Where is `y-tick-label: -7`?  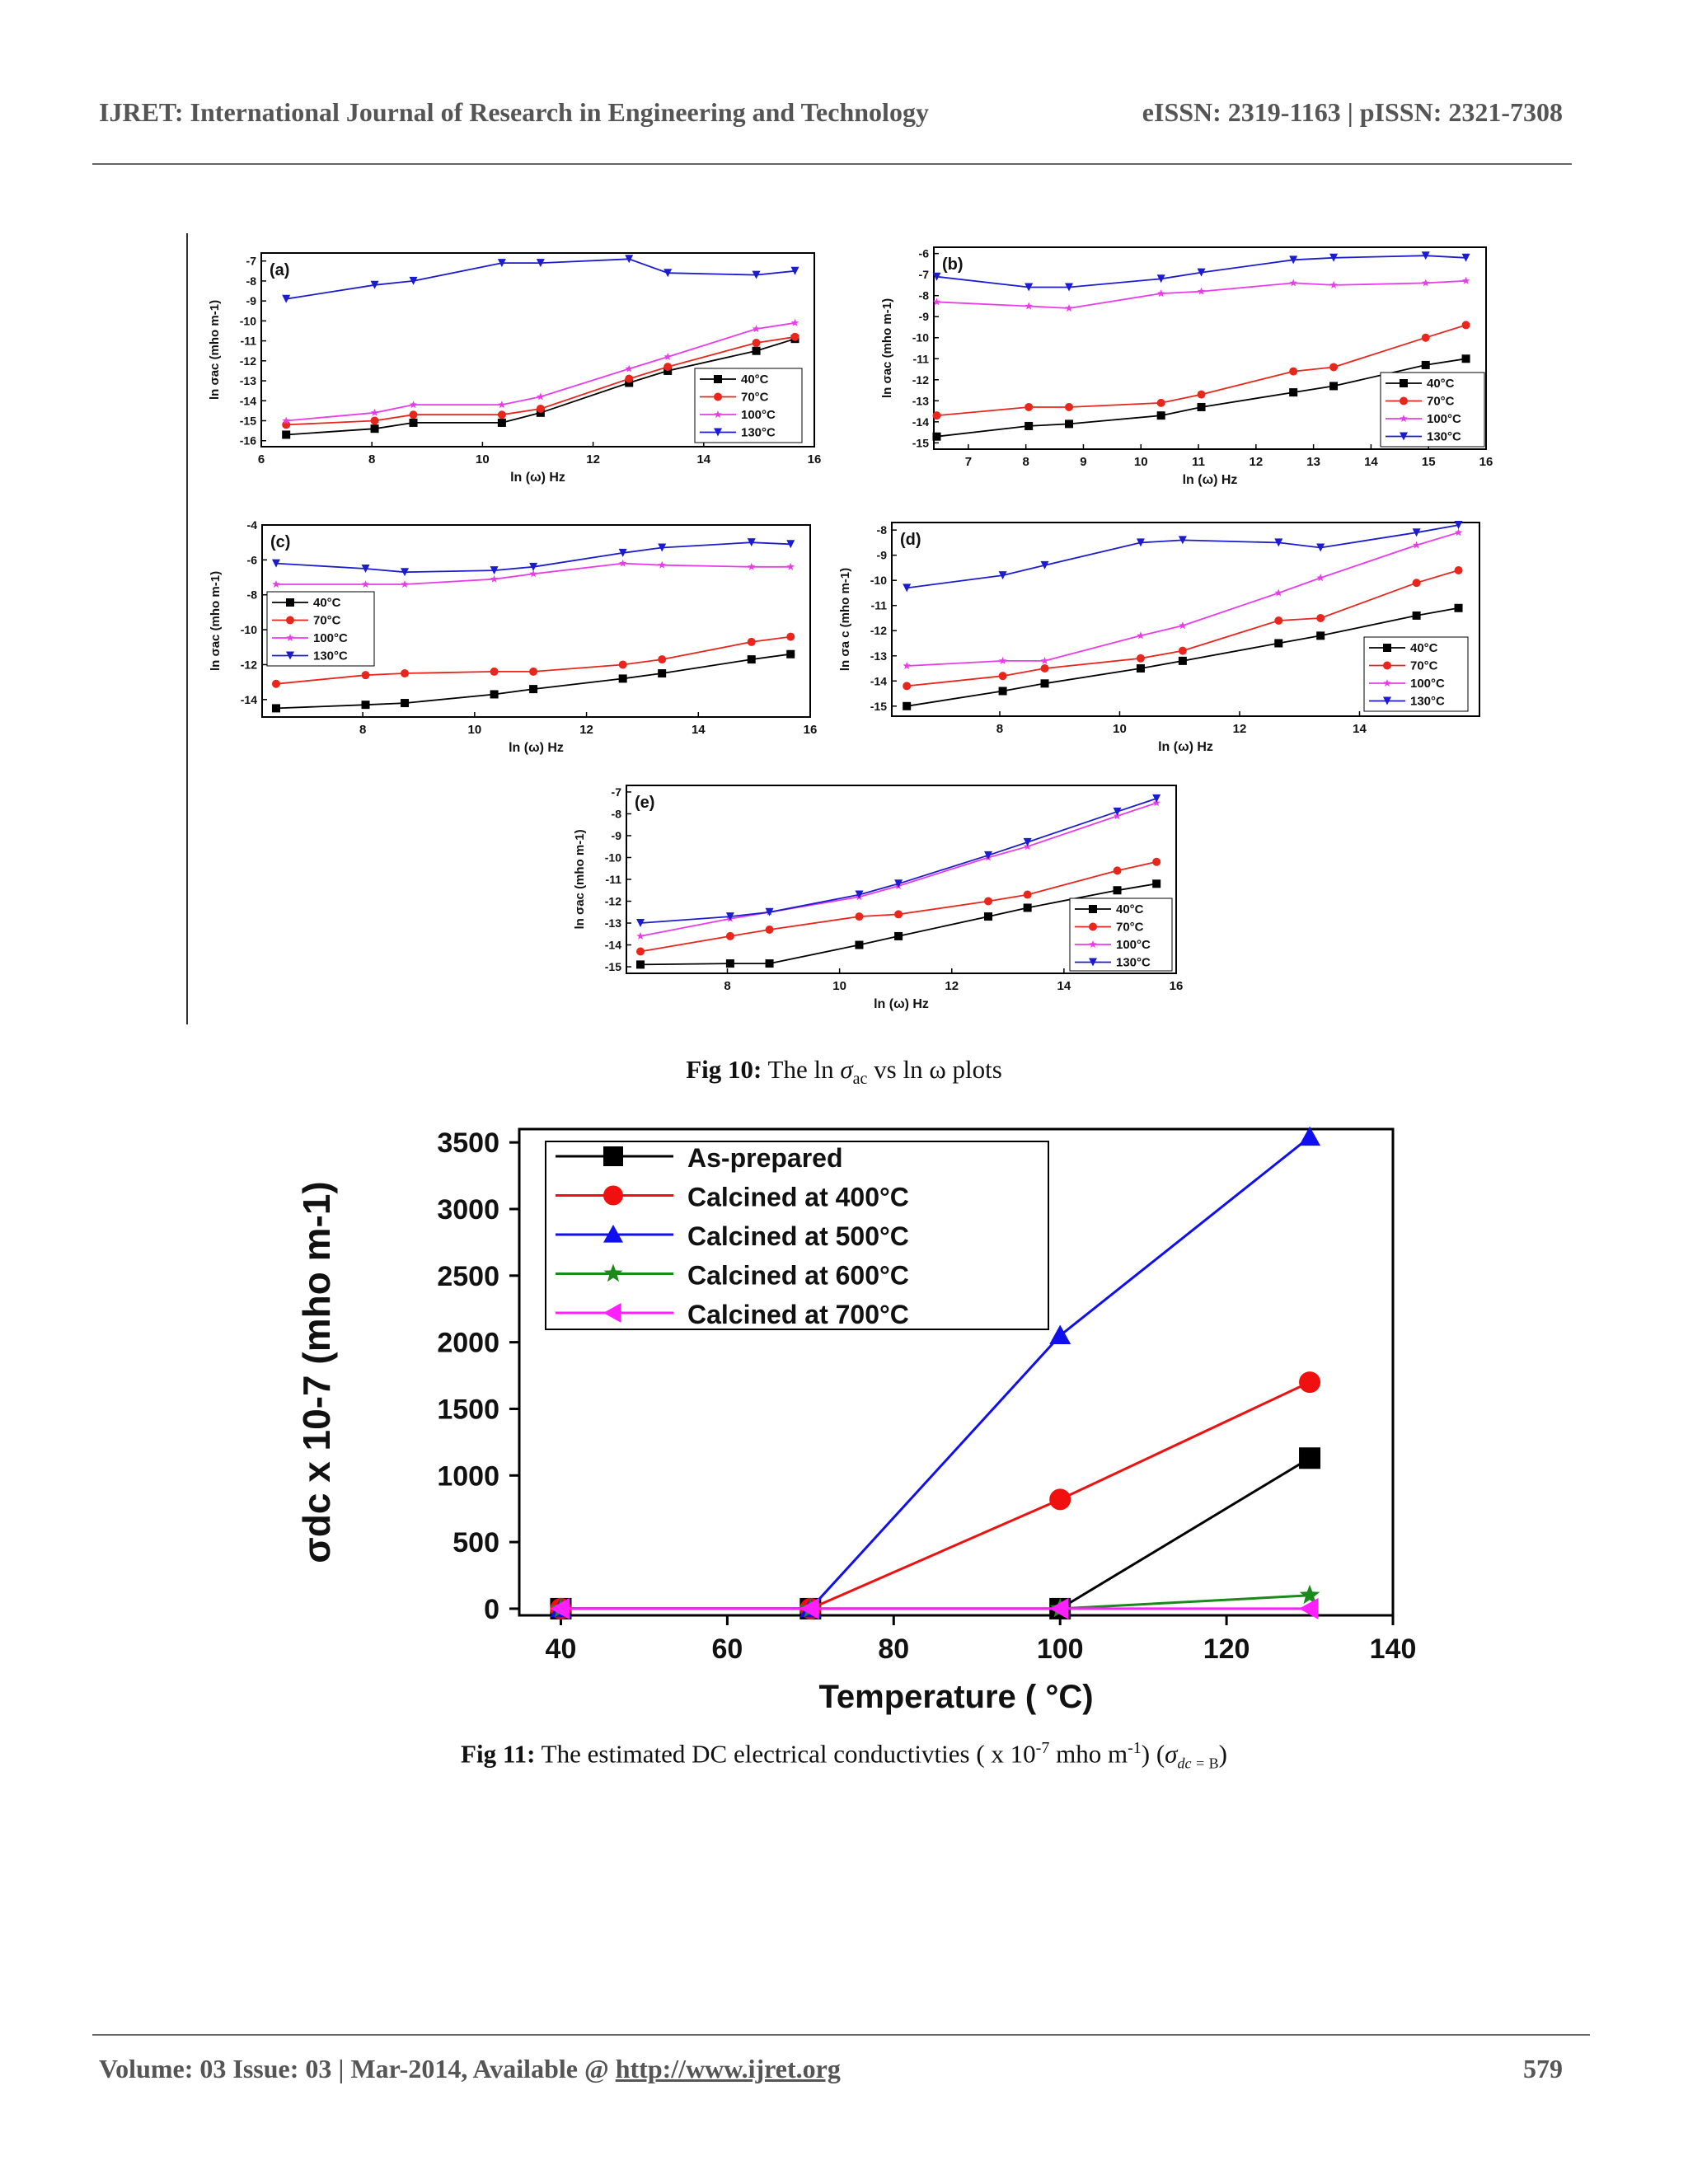 y-tick-label: -7 is located at coordinates (251, 261).